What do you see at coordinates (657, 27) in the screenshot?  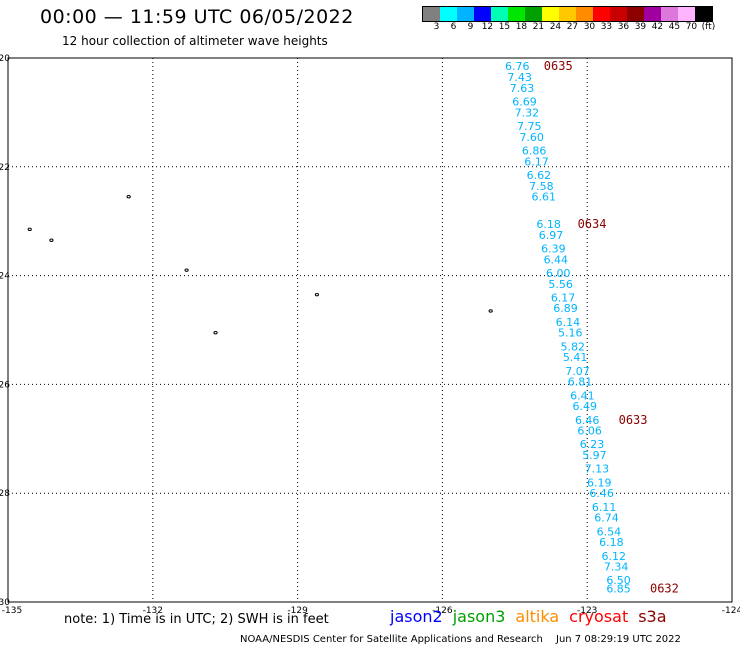 I see `color-scale-label: 42` at bounding box center [657, 27].